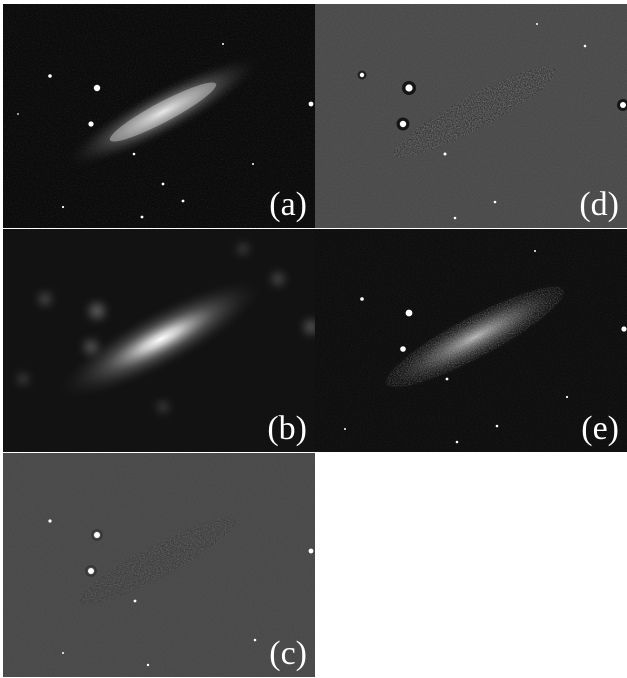  What do you see at coordinates (288, 653) in the screenshot?
I see `panel-c-label: (c)` at bounding box center [288, 653].